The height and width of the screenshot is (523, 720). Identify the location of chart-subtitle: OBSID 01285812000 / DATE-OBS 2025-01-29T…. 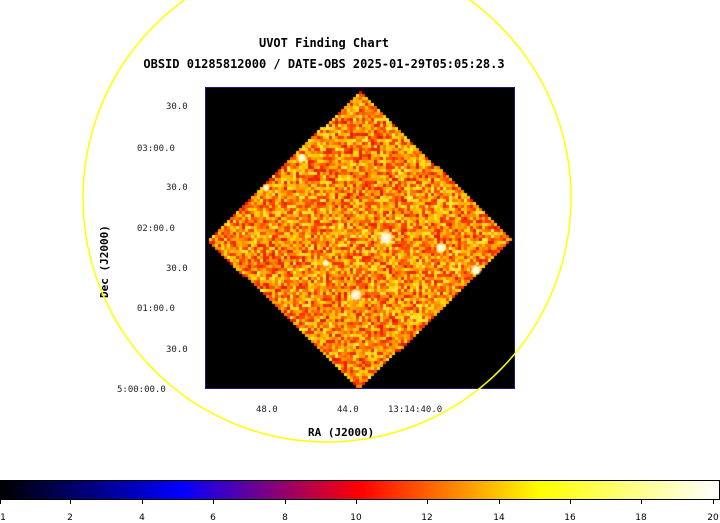
(324, 64).